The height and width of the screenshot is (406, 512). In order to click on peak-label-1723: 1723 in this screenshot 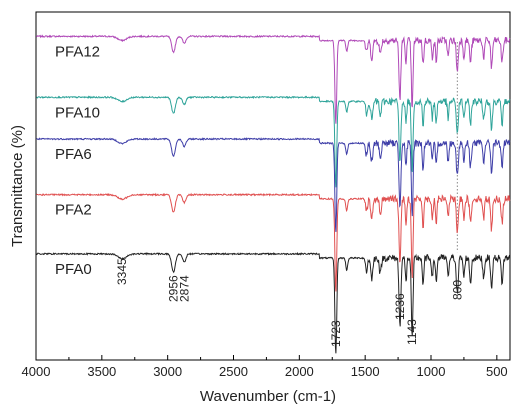, I will do `click(336, 333)`.